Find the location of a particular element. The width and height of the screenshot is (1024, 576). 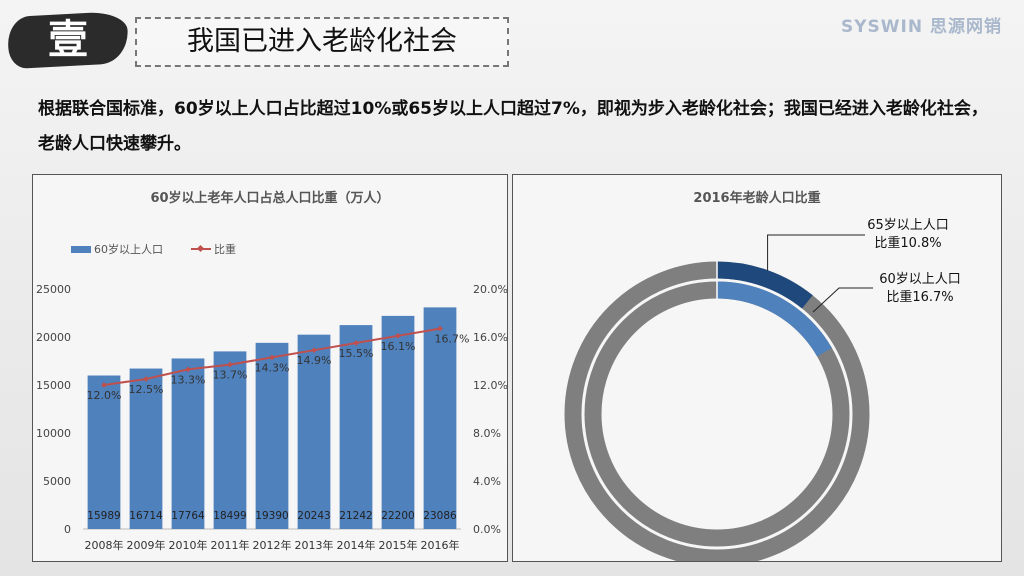

brand-logo: SYSWIN 思源网销 is located at coordinates (921, 27).